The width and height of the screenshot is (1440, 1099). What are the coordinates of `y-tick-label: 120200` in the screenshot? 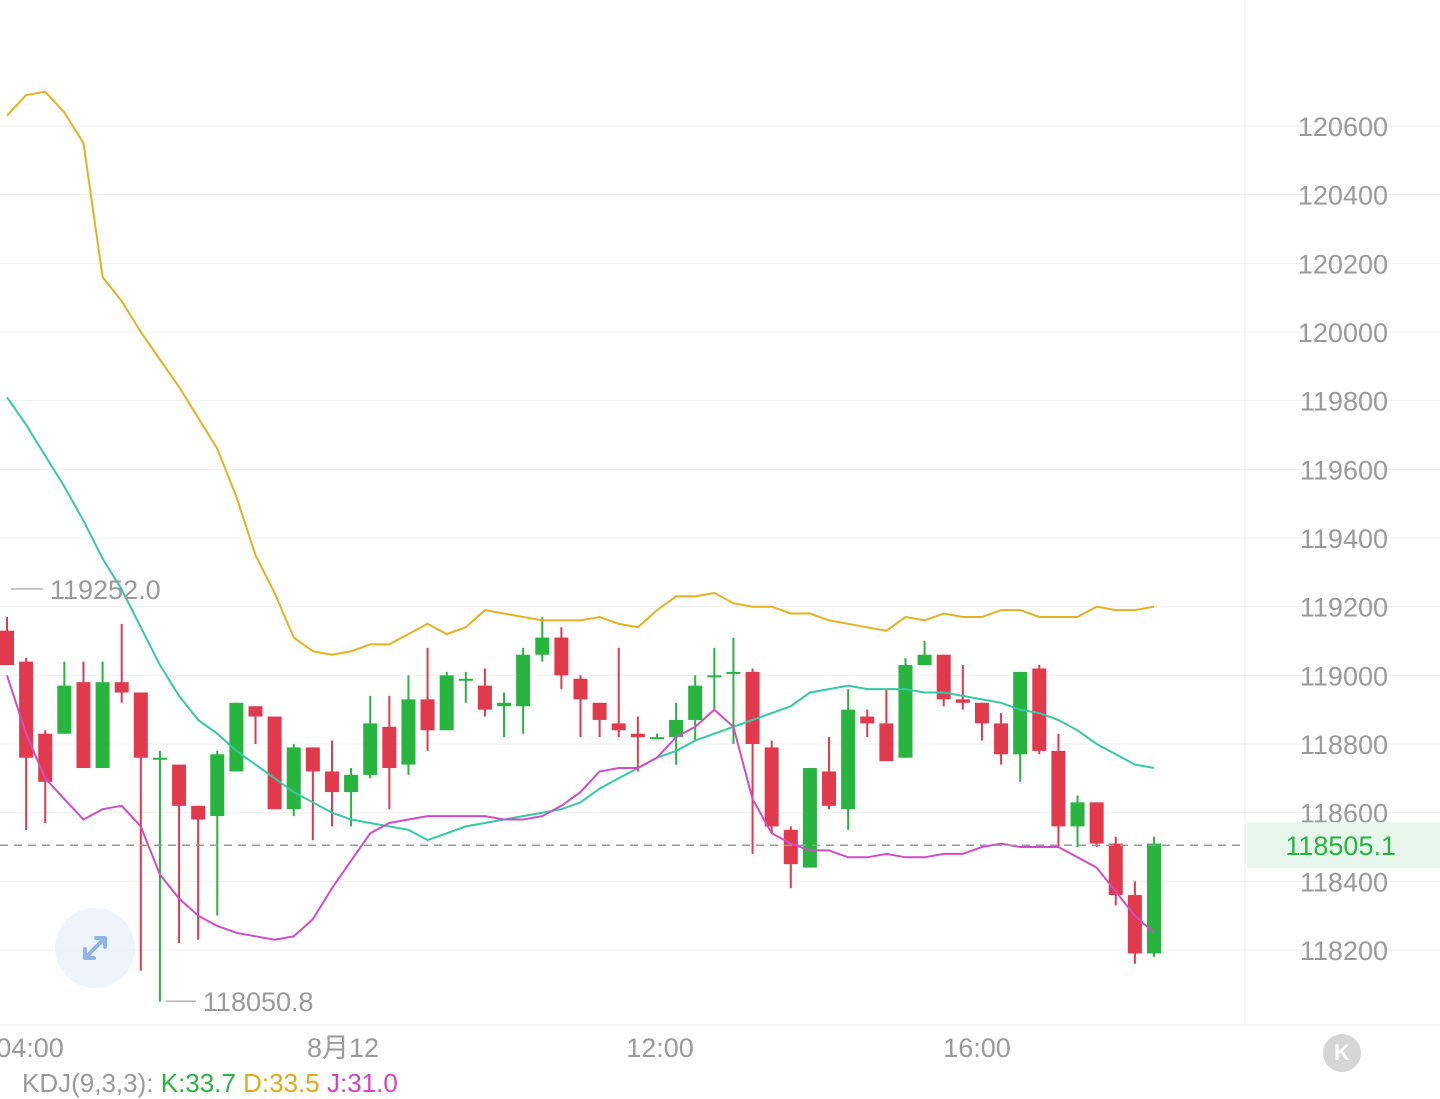 It's located at (1343, 264).